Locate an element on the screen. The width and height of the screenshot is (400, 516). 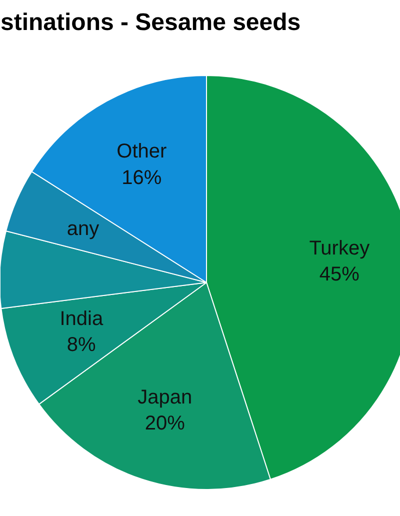
data-label: 16% is located at coordinates (142, 177).